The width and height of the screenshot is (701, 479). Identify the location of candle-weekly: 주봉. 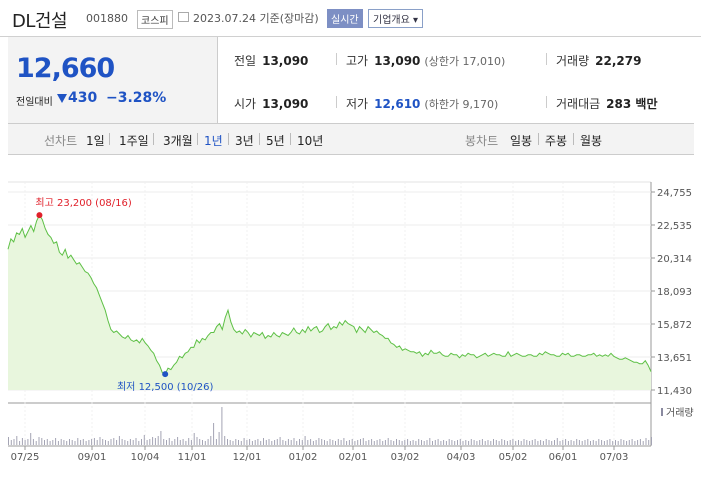
(556, 141).